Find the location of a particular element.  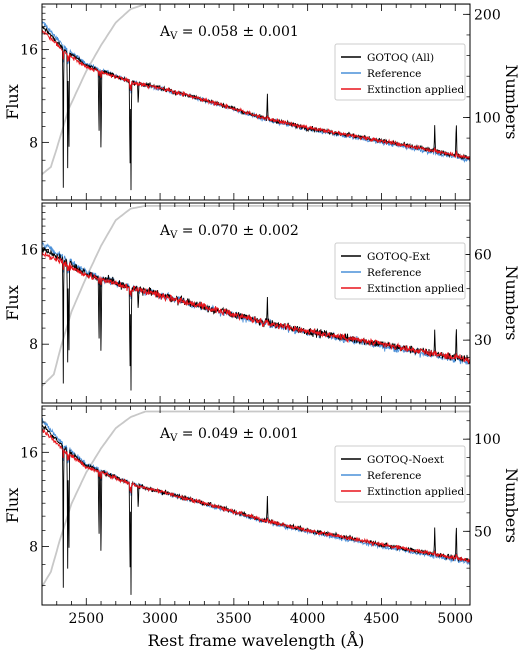

numbers-tick-label: 200 is located at coordinates (487, 15).